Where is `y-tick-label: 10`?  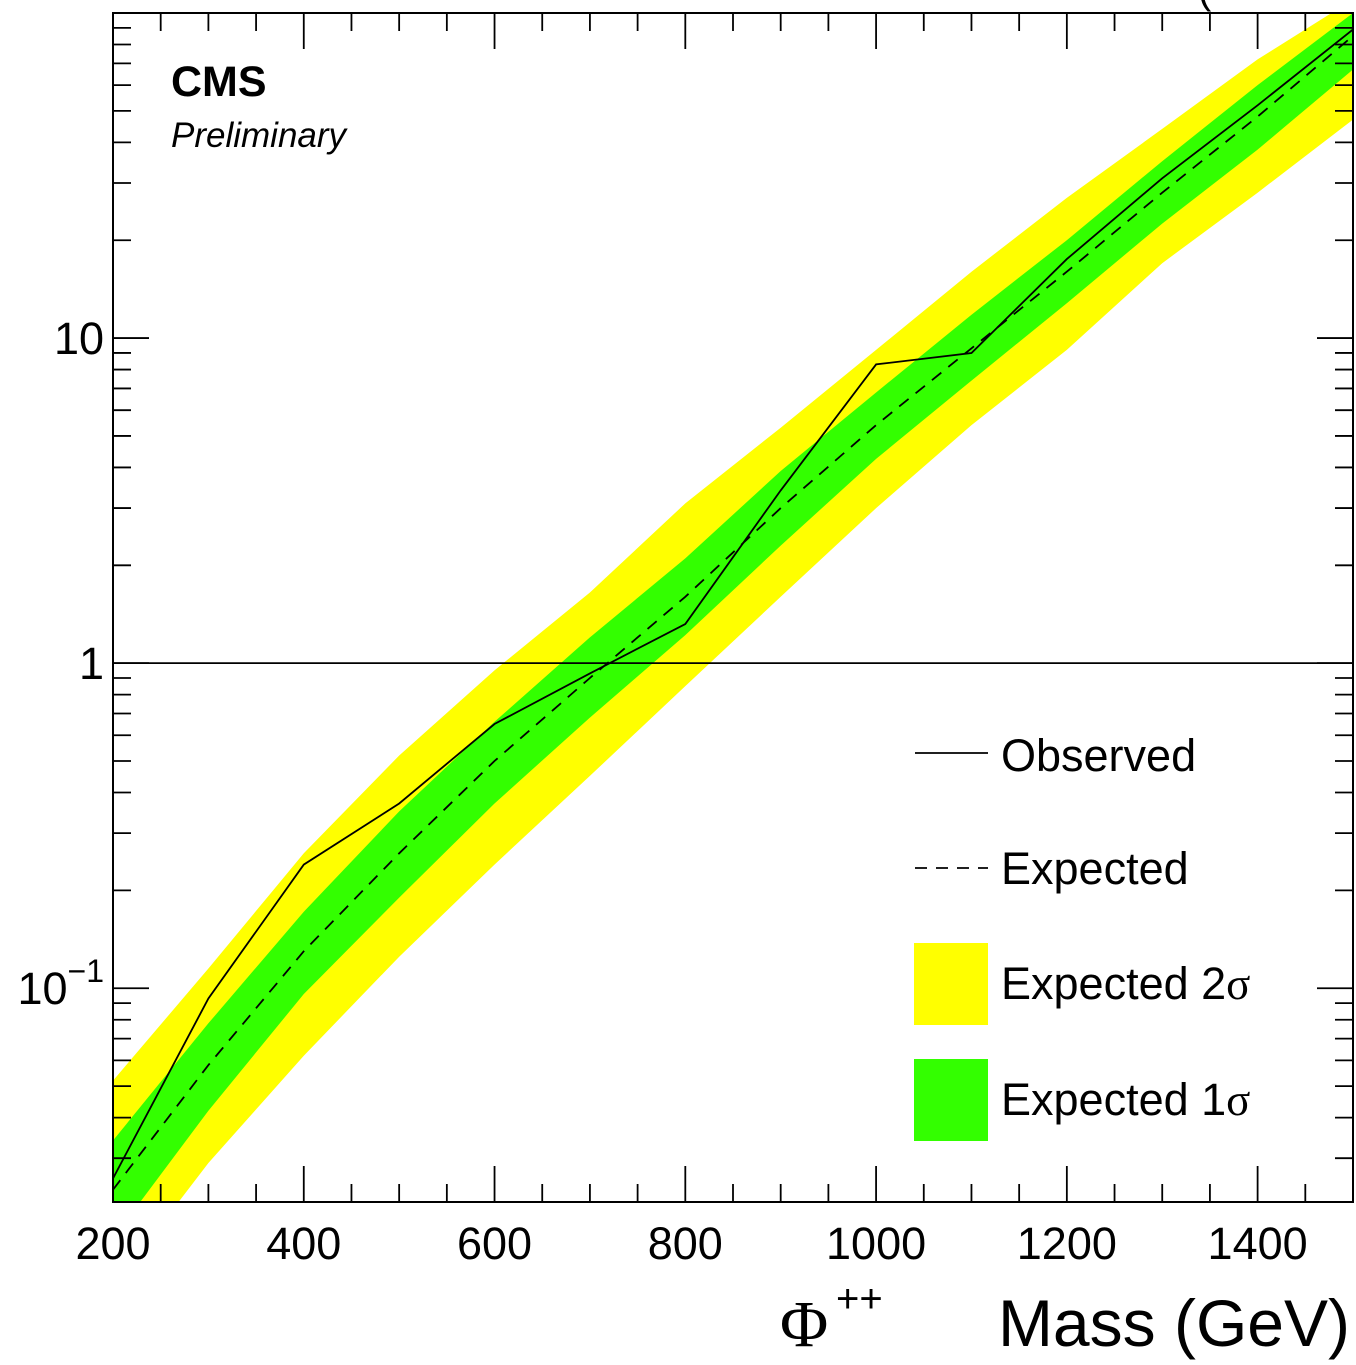 y-tick-label: 10 is located at coordinates (79, 338).